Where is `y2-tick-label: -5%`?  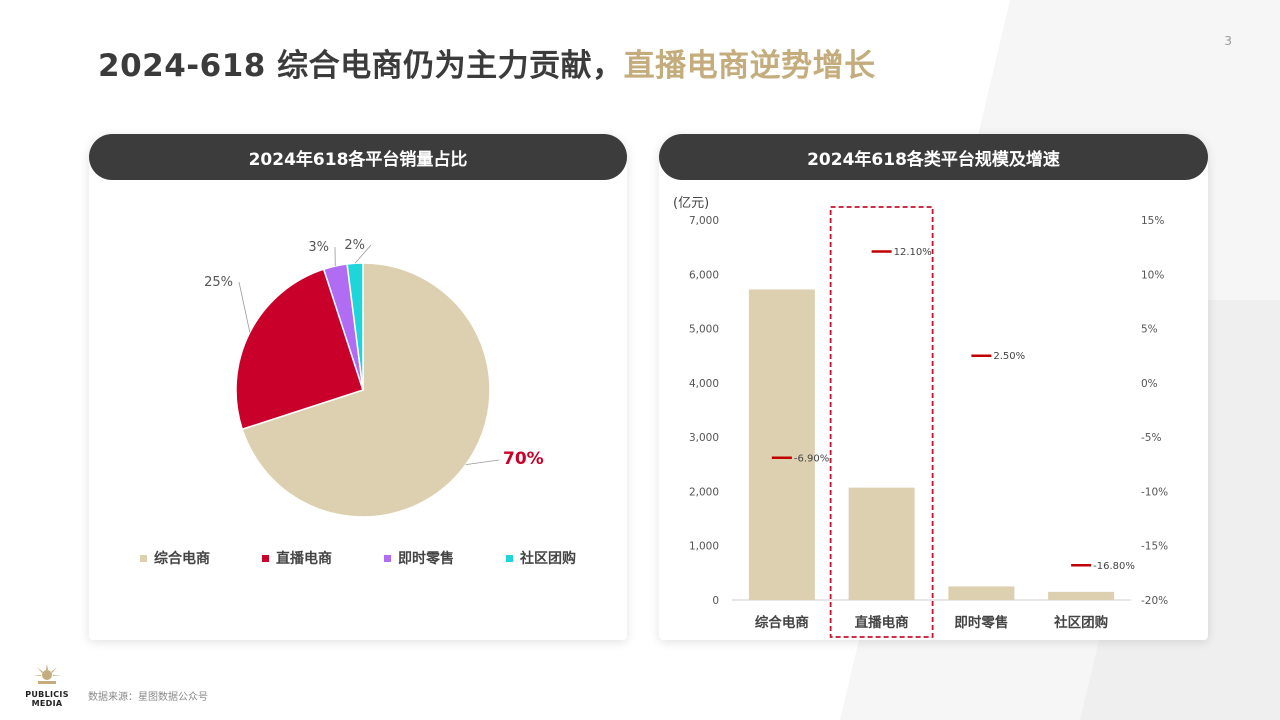 y2-tick-label: -5% is located at coordinates (1151, 438).